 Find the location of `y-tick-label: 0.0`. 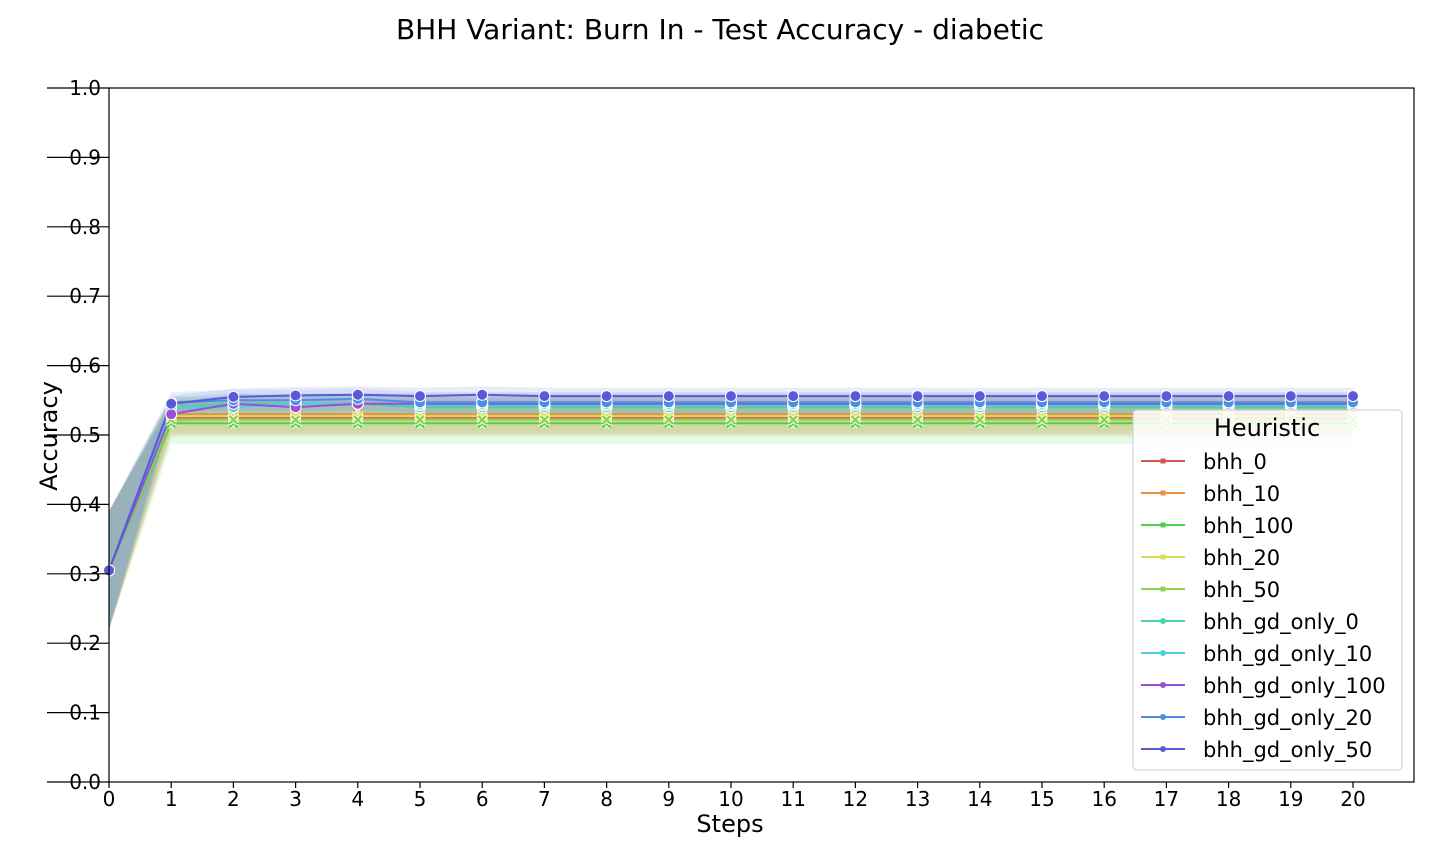

y-tick-label: 0.0 is located at coordinates (85, 782).